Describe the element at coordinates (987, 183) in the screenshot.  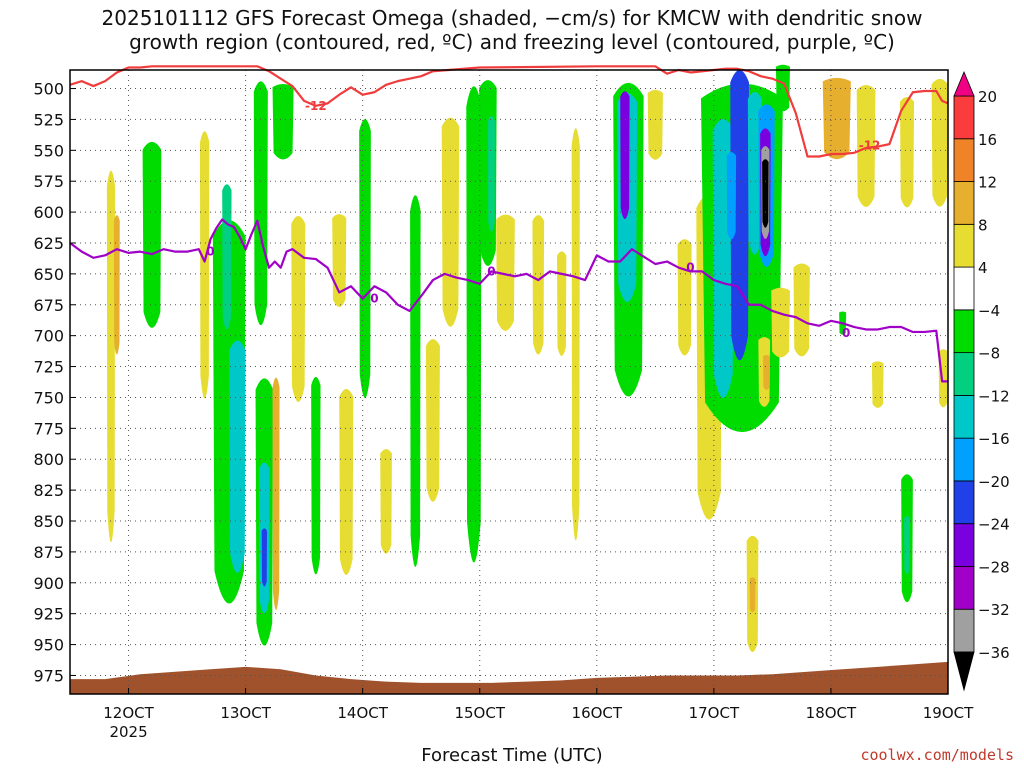
I see `colorbar-label: 12` at that location.